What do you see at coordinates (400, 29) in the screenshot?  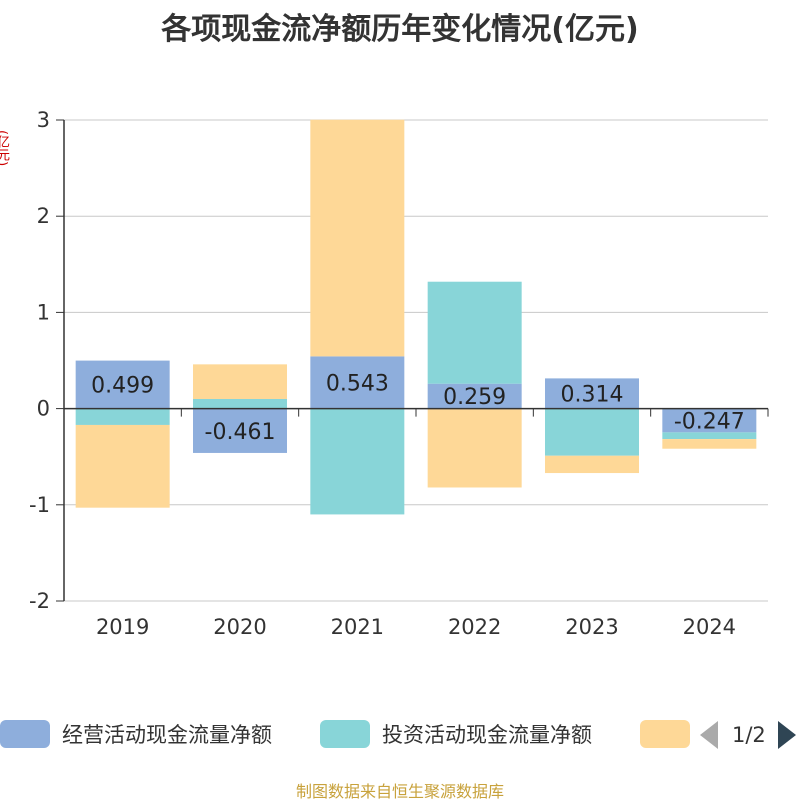 I see `chart-title: 各项现金流净额历年变化情况(亿元)` at bounding box center [400, 29].